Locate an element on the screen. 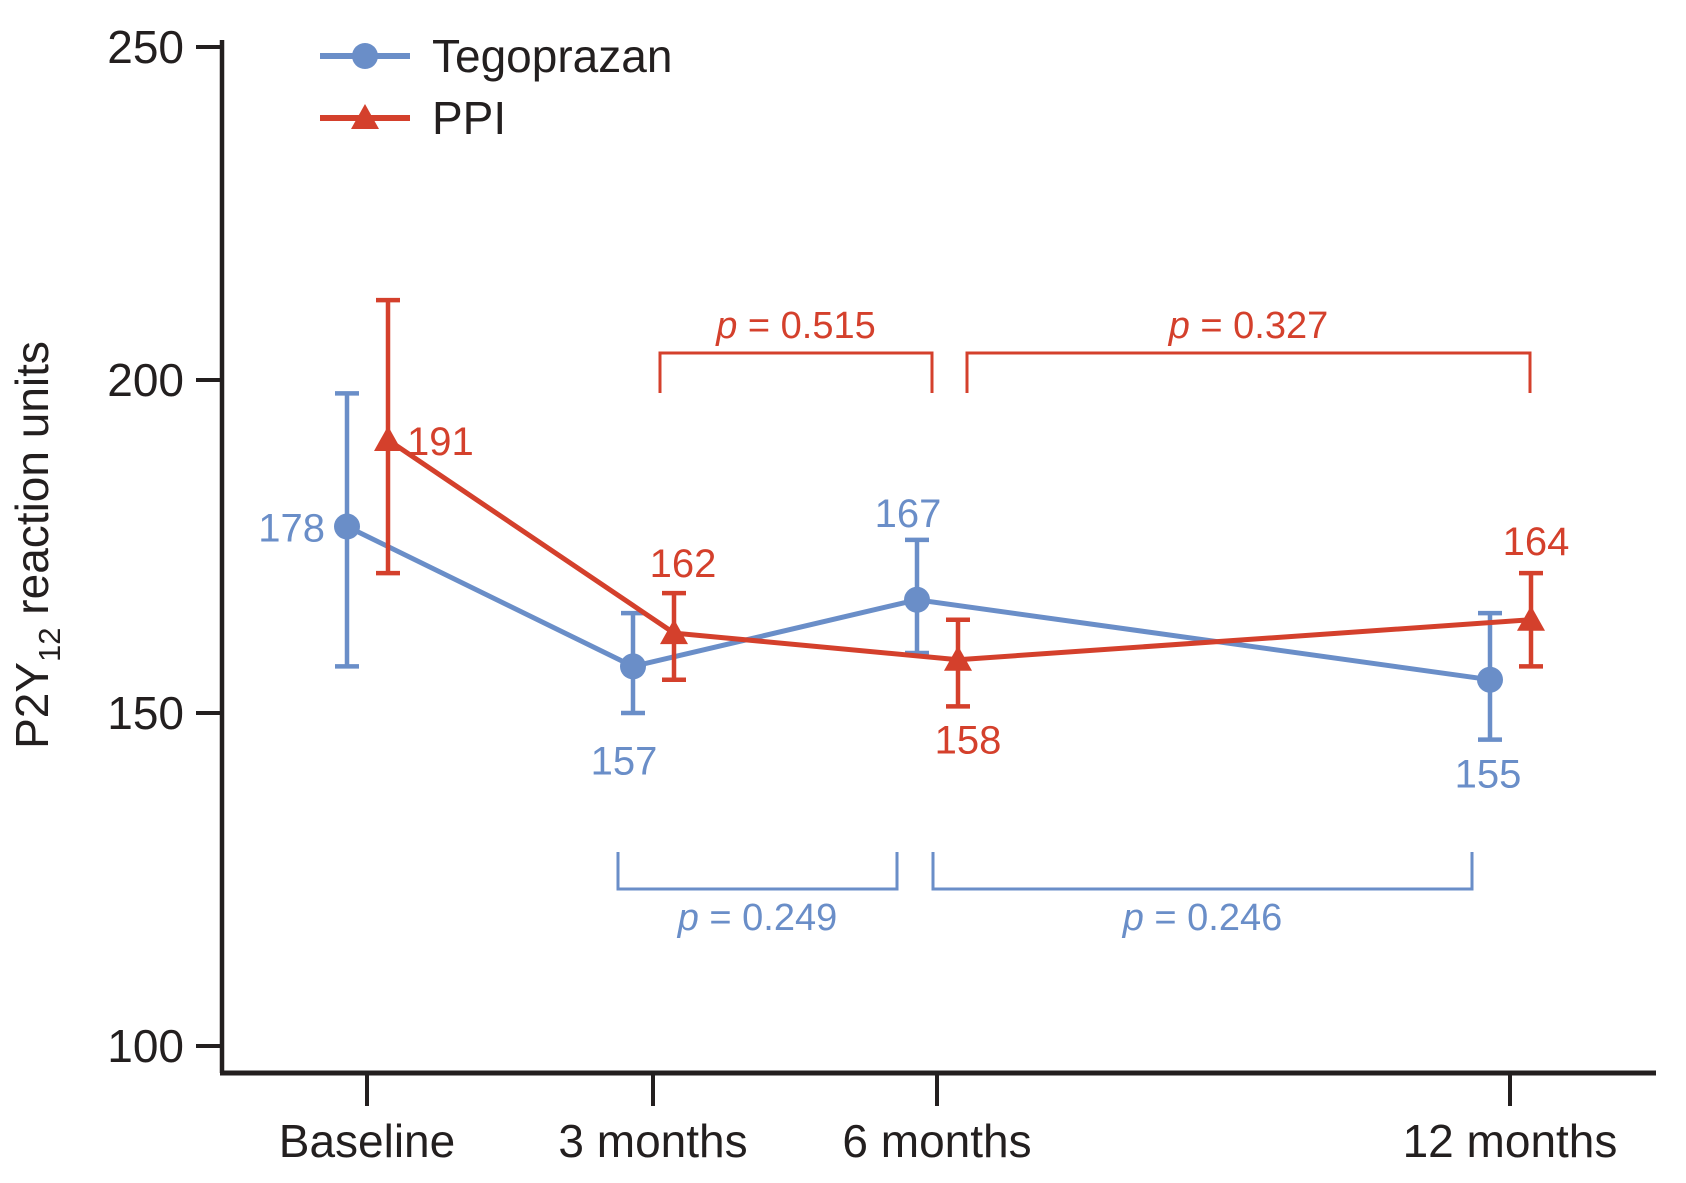  p-value-label-value: = 0.249 is located at coordinates (768, 918).